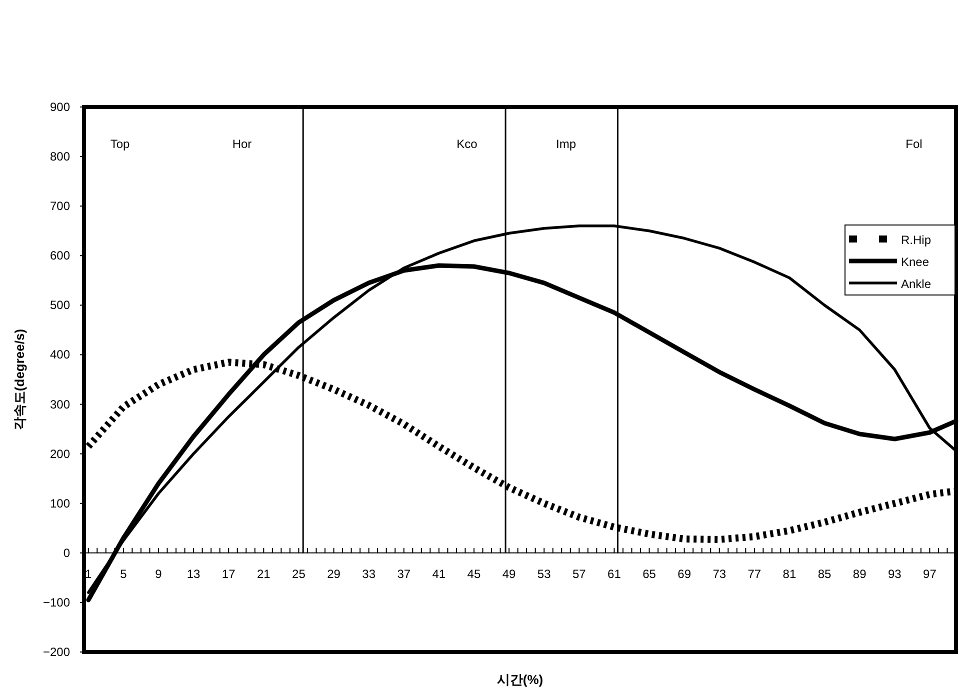 This screenshot has width=963, height=691. Describe the element at coordinates (60, 404) in the screenshot. I see `y-tick-label: 300` at that location.